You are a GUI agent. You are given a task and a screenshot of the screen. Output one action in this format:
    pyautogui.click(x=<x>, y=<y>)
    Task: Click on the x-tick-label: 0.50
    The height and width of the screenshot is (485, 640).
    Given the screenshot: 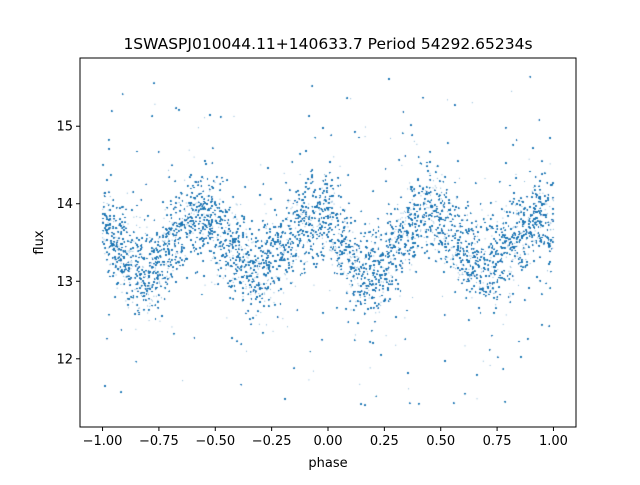 What is the action you would take?
    pyautogui.click(x=440, y=441)
    